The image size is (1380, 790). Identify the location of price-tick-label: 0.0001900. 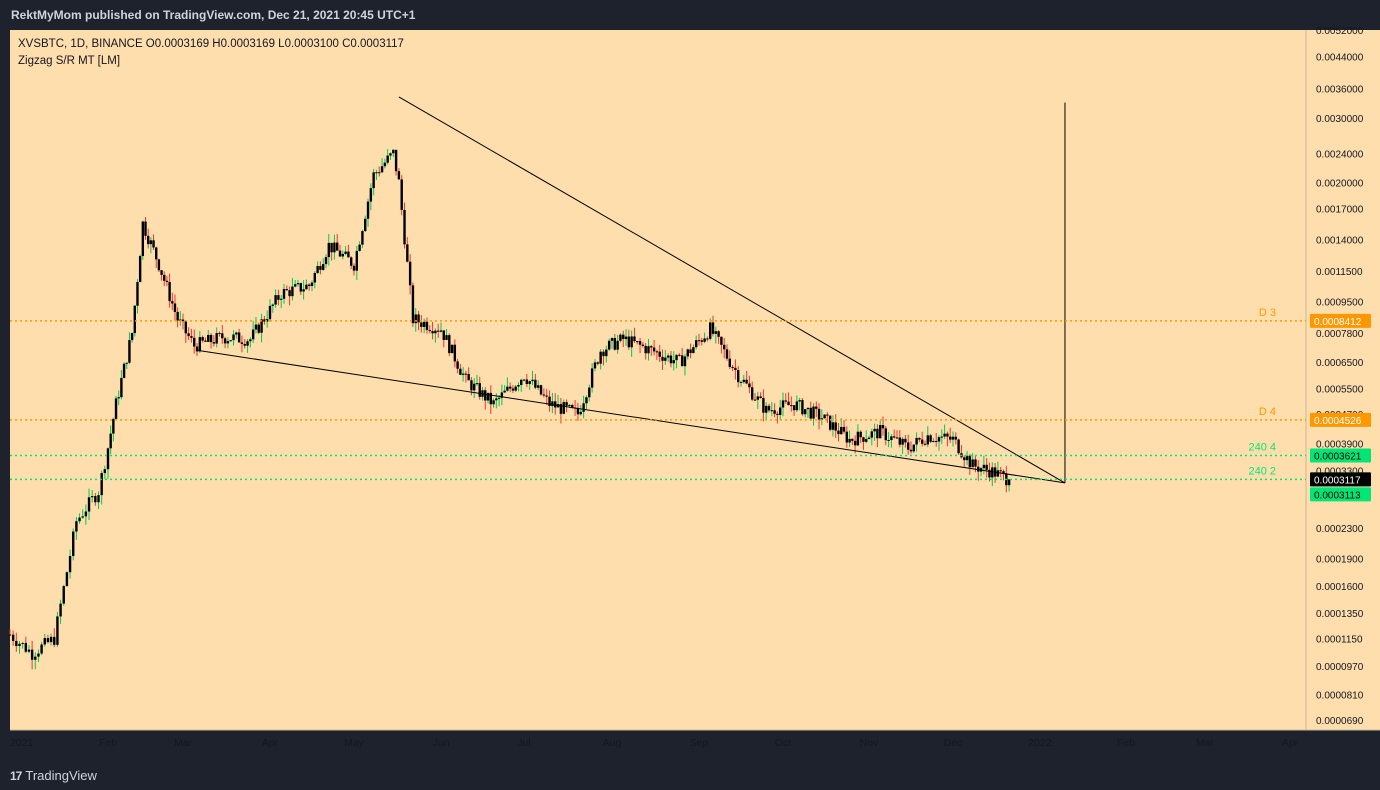
(1340, 559).